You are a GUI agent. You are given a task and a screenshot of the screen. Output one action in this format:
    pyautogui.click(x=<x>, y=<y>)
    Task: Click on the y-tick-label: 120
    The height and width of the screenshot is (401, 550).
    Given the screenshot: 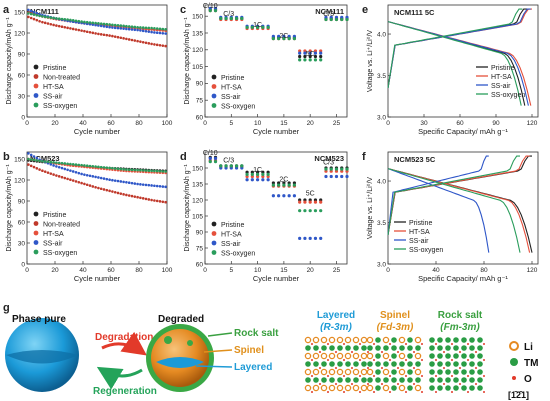 What is the action you would take?
    pyautogui.click(x=197, y=50)
    